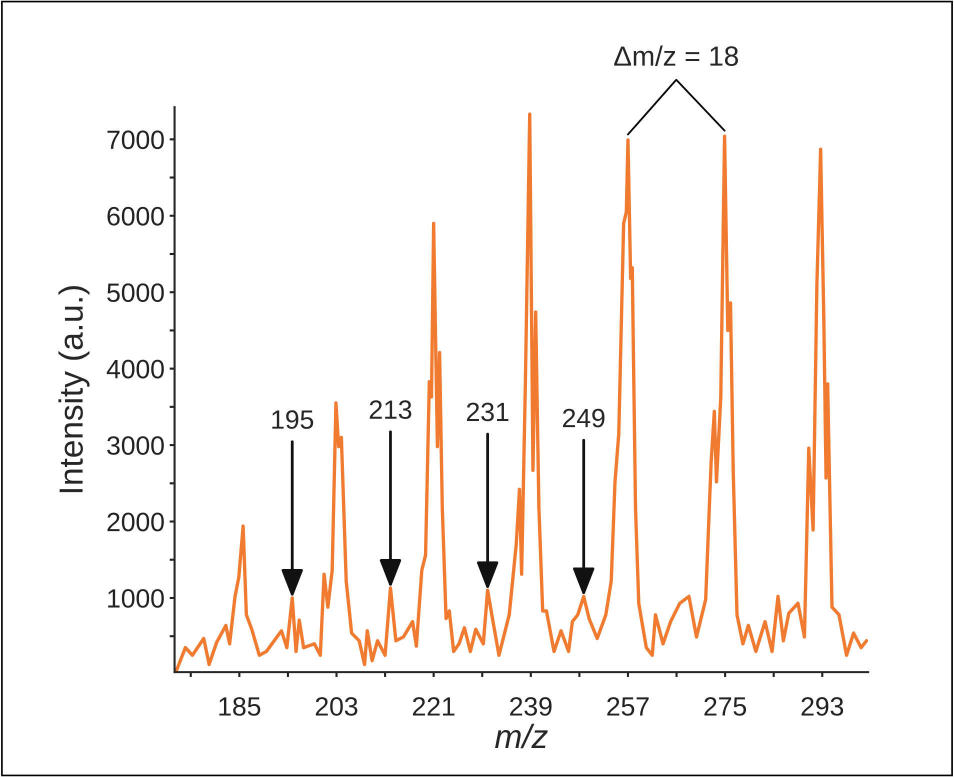  Describe the element at coordinates (531, 706) in the screenshot. I see `x-tick-label: 239` at that location.